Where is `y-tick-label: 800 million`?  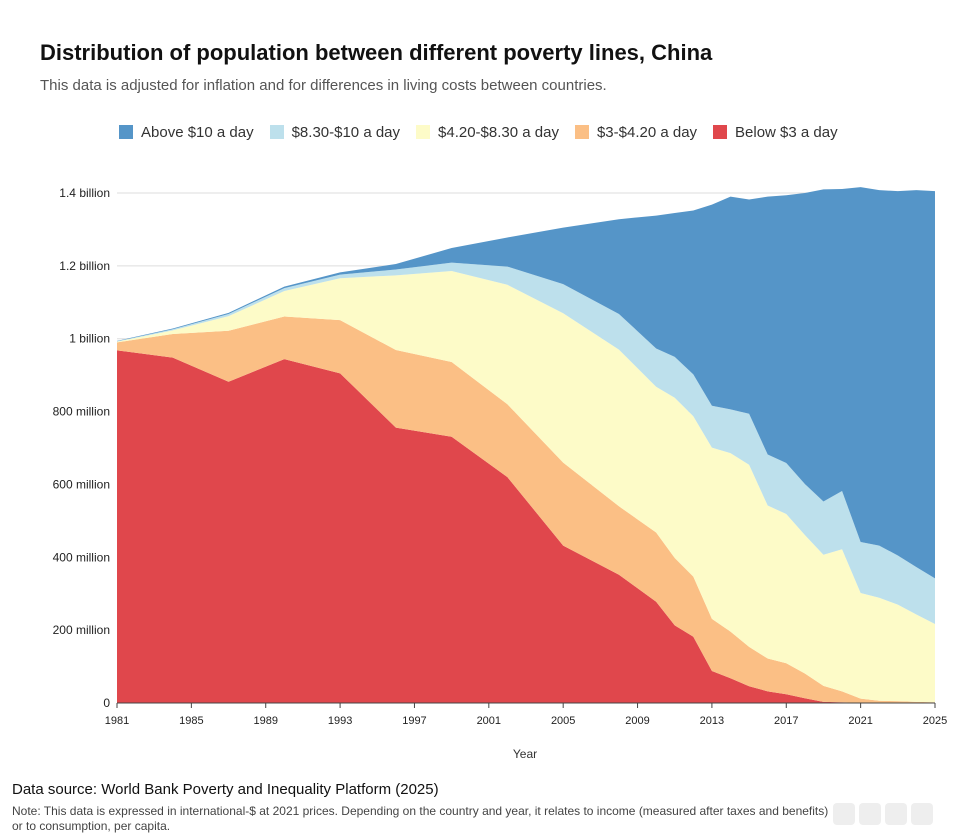
y-tick-label: 800 million is located at coordinates (81, 412).